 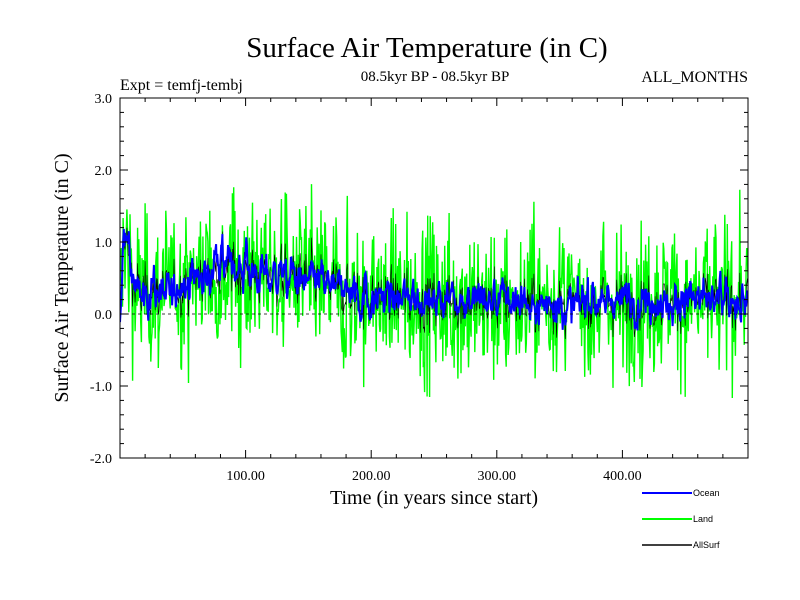 What do you see at coordinates (426, 48) in the screenshot?
I see `chart-title: Surface Air Temperature (in C)` at bounding box center [426, 48].